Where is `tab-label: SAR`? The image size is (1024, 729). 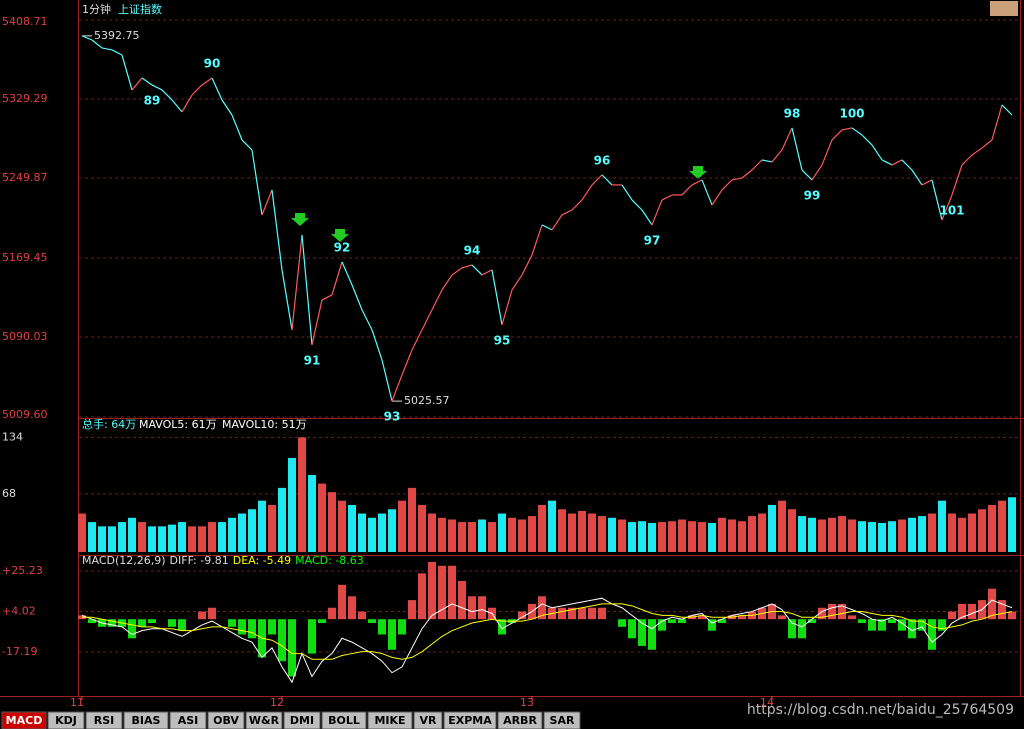
tab-label: SAR is located at coordinates (562, 720).